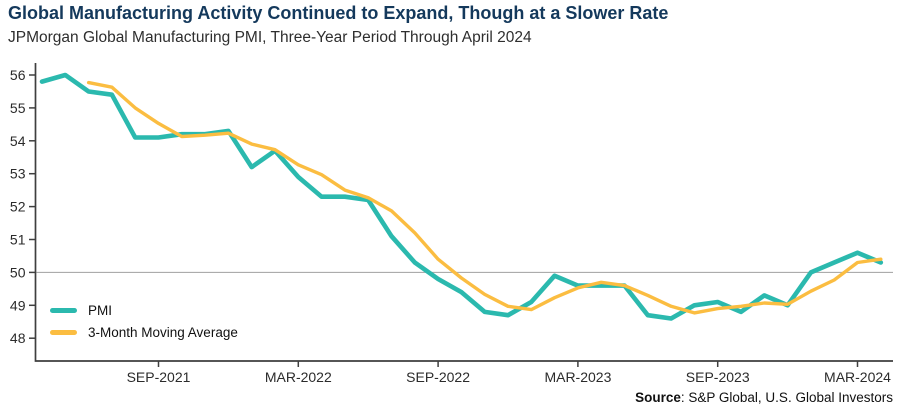  Describe the element at coordinates (718, 377) in the screenshot. I see `x-axis-label: SEP-2023` at that location.